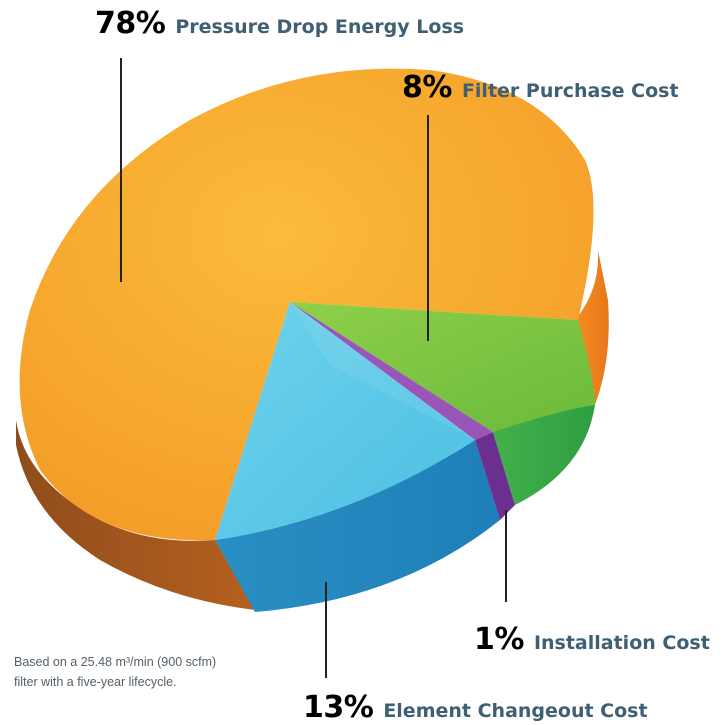 Image resolution: width=725 pixels, height=725 pixels. What do you see at coordinates (320, 27) in the screenshot?
I see `slice-name-label: Pressure Drop Energy Loss` at bounding box center [320, 27].